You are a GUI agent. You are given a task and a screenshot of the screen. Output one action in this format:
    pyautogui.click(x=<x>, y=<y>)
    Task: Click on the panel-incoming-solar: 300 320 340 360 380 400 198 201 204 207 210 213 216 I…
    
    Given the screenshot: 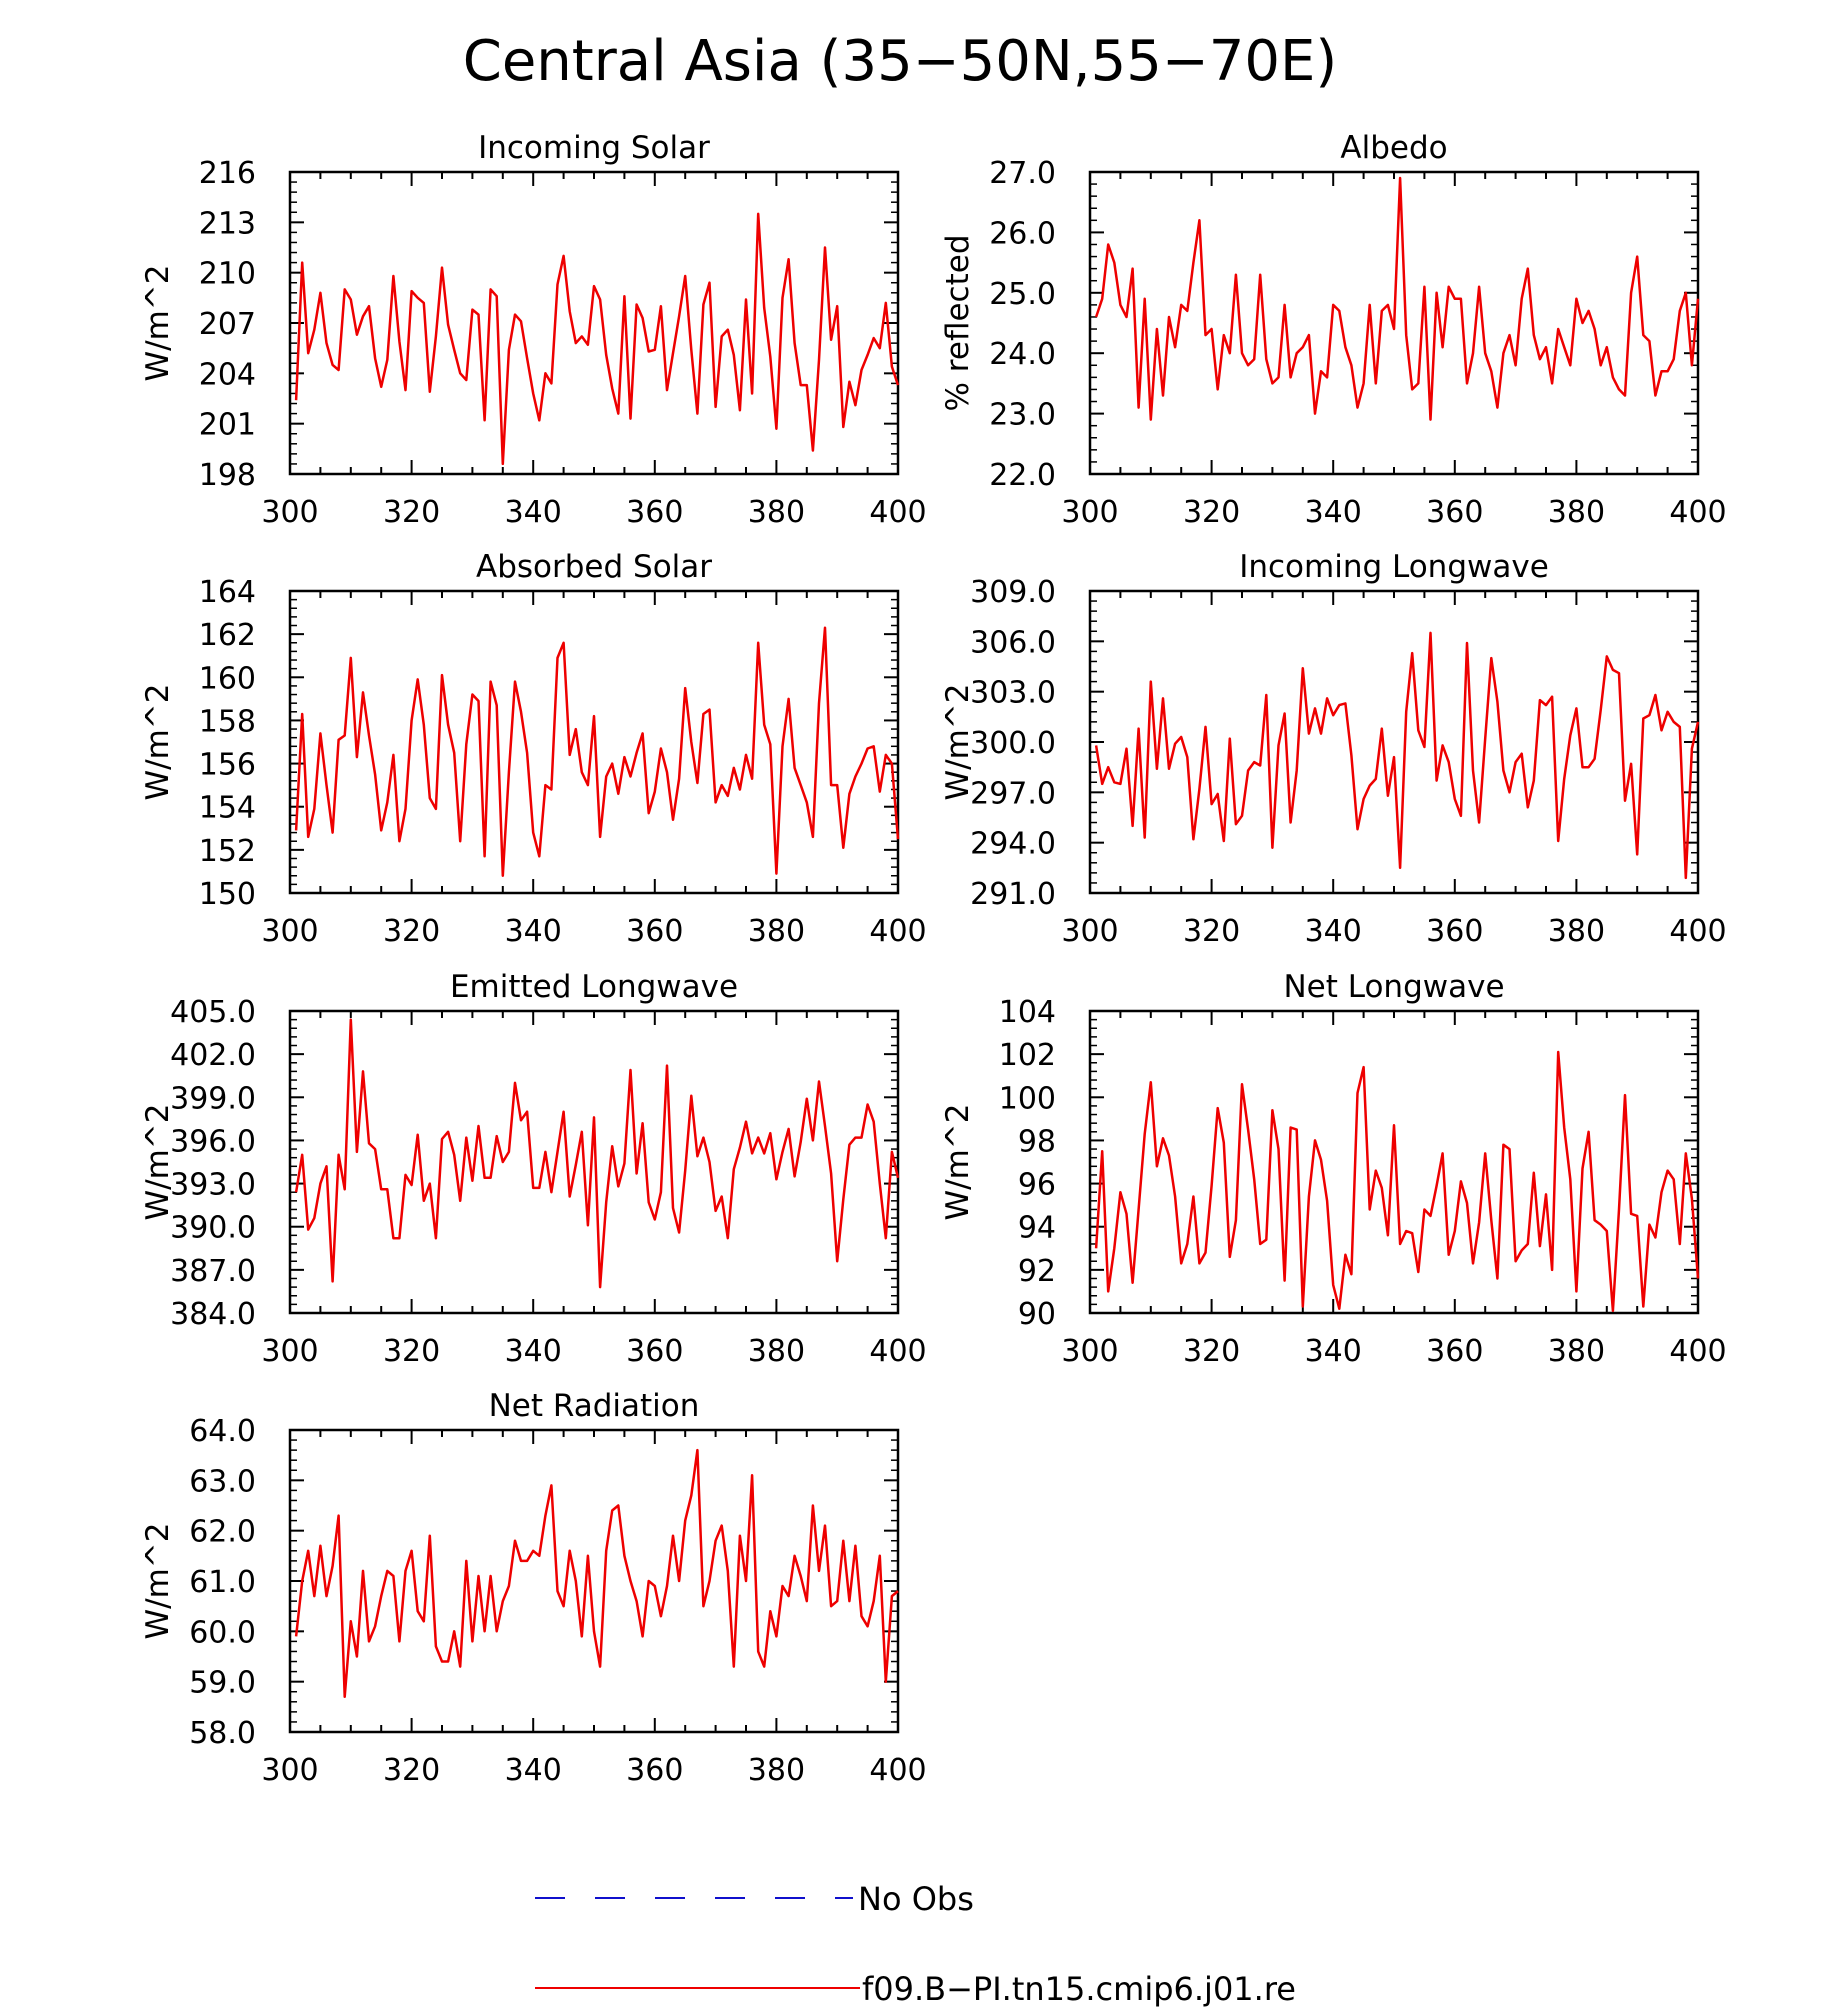 What is the action you would take?
    pyautogui.click(x=533, y=330)
    